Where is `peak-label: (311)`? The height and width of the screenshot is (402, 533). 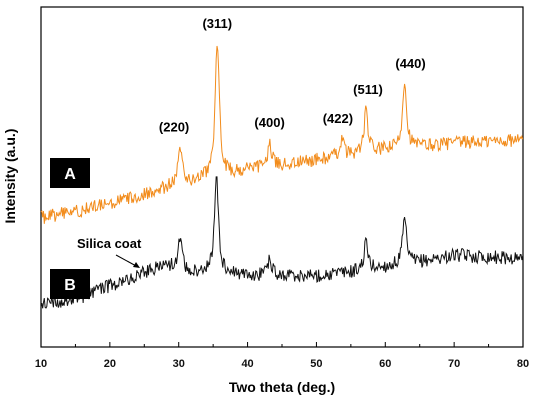
peak-label: (311) is located at coordinates (217, 23).